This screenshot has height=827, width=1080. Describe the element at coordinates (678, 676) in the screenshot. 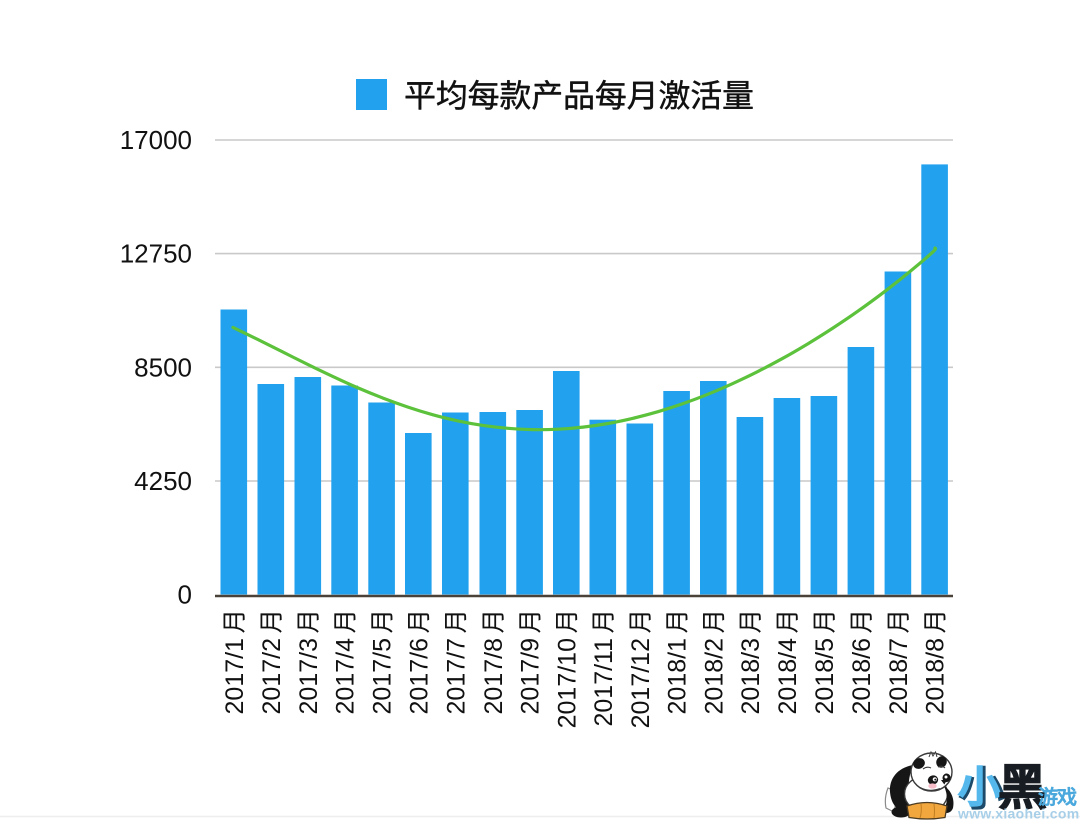

I see `svg-text: 2018/1` at that location.